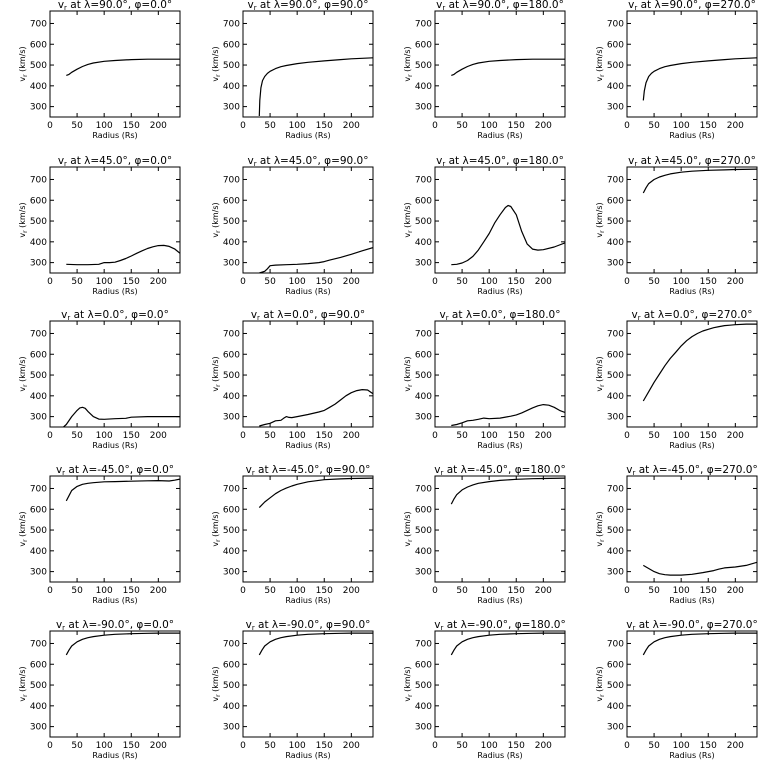  I want to click on subplot-title: vr at λ=-45.0°, φ=0.0°, so click(115, 470).